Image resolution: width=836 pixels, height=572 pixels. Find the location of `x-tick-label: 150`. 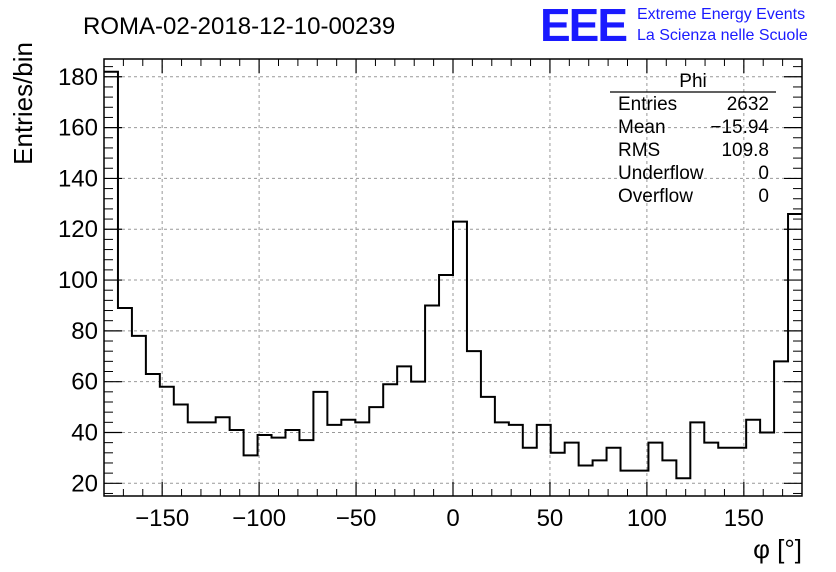

x-tick-label: 150 is located at coordinates (744, 518).